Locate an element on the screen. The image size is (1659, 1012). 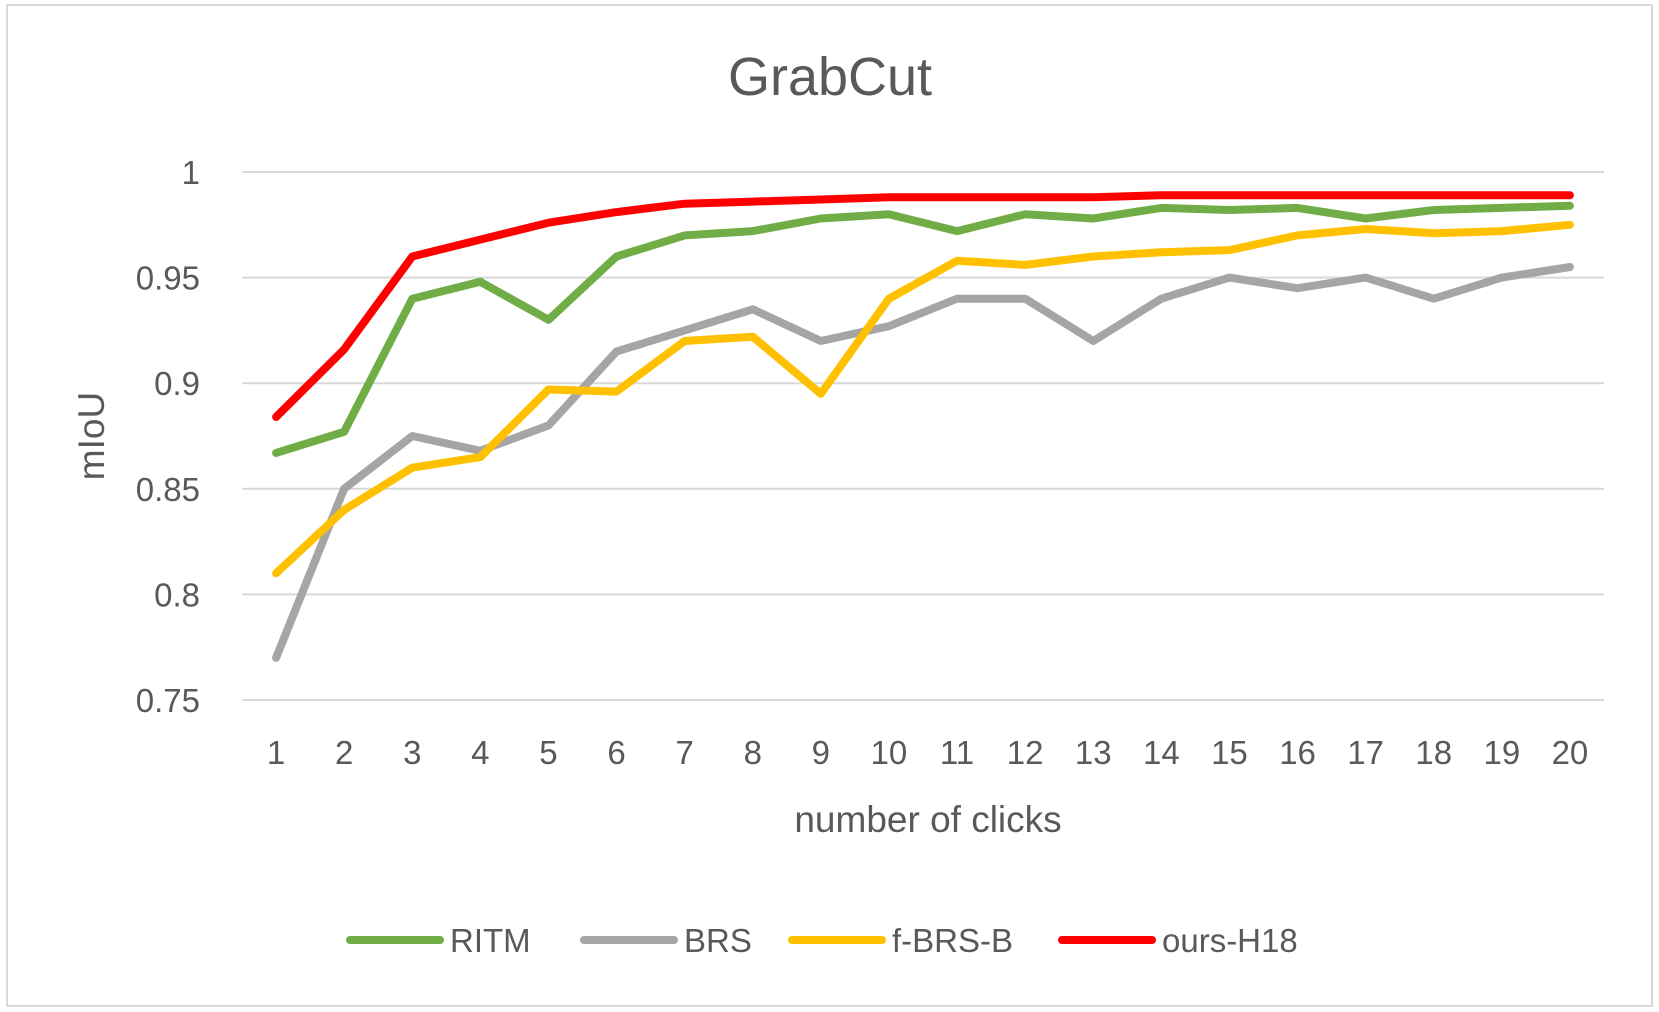
x-tick-label: 1 is located at coordinates (276, 752).